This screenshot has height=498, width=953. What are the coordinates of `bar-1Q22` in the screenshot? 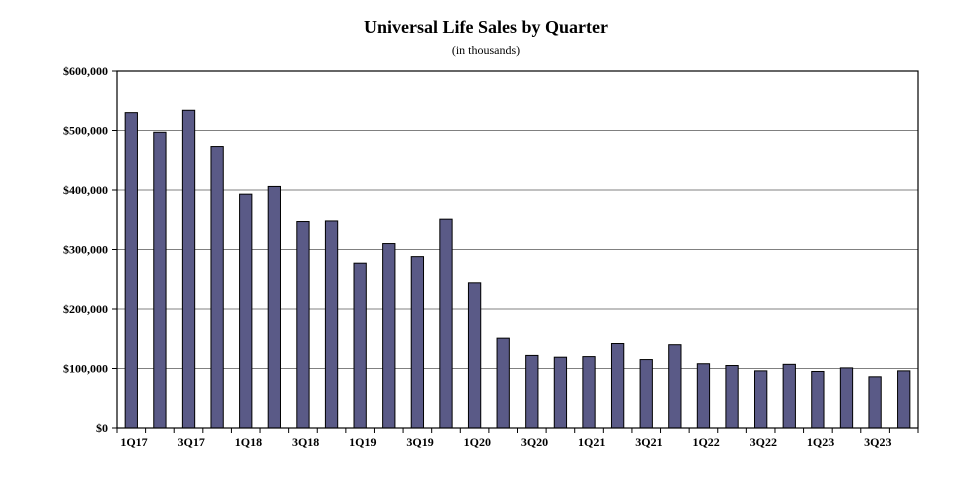 It's located at (703, 396).